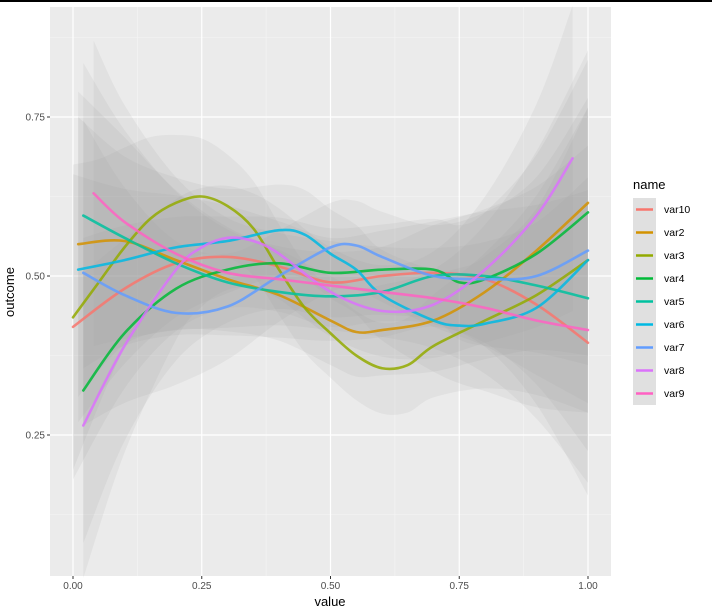  I want to click on legend-label-var3: var3, so click(674, 256).